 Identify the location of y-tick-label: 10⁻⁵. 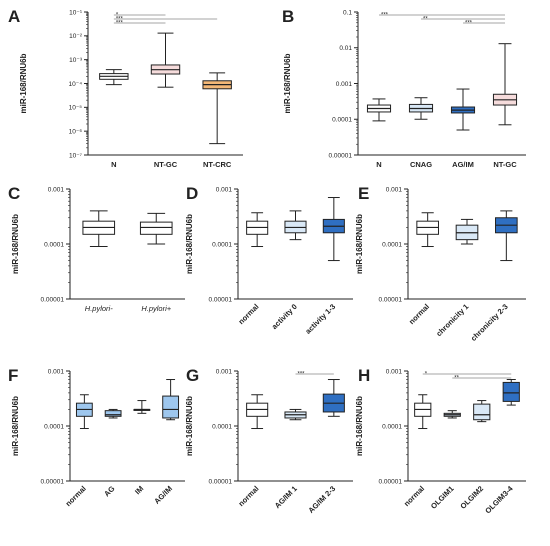
(76, 108).